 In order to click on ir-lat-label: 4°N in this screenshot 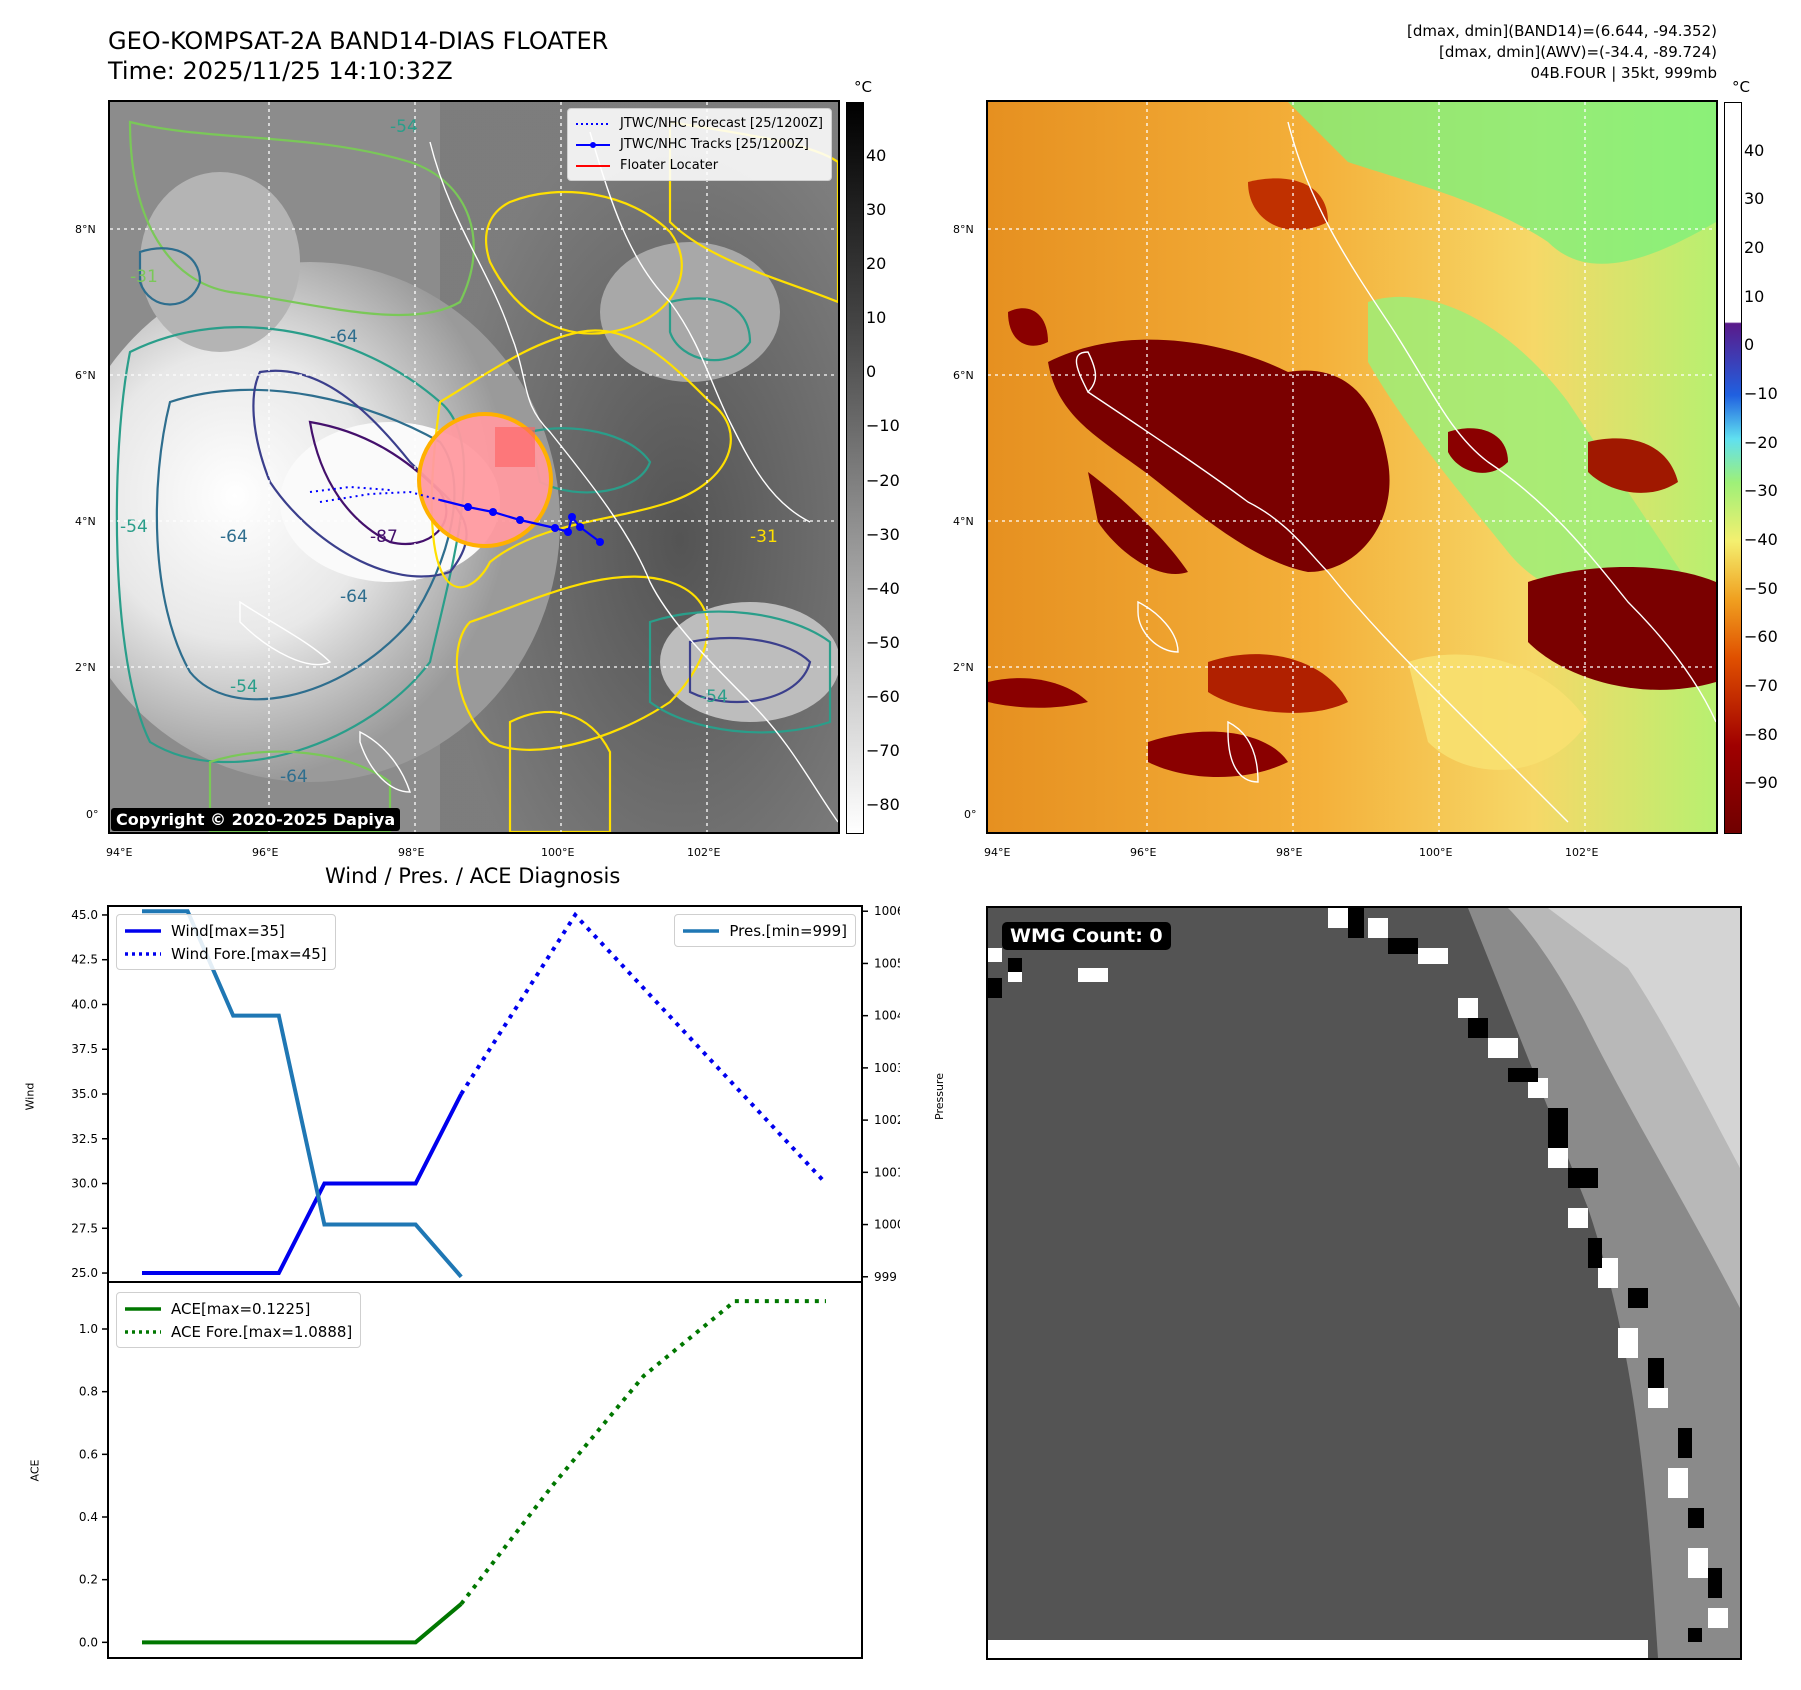, I will do `click(85, 521)`.